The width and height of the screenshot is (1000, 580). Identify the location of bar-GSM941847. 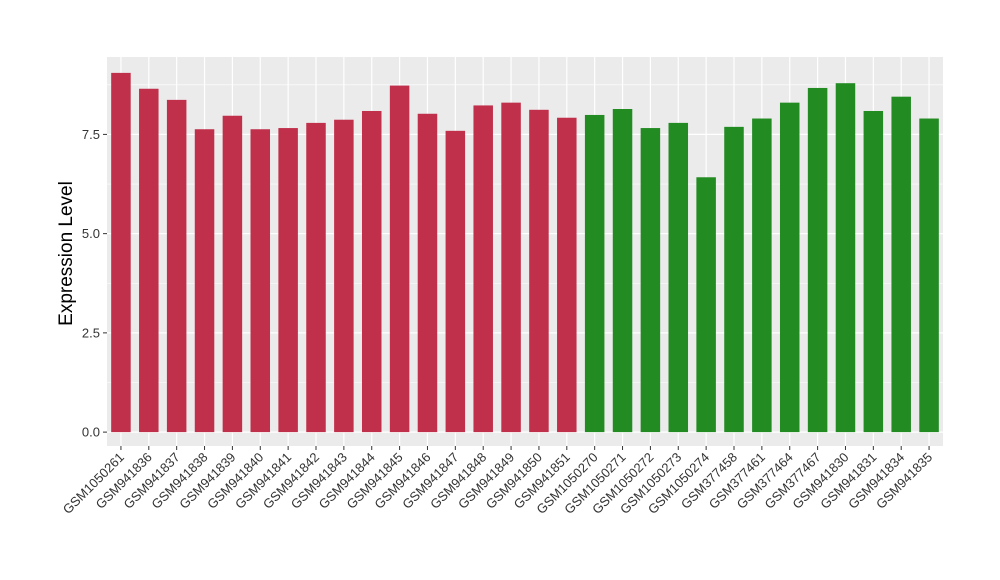
(455, 281).